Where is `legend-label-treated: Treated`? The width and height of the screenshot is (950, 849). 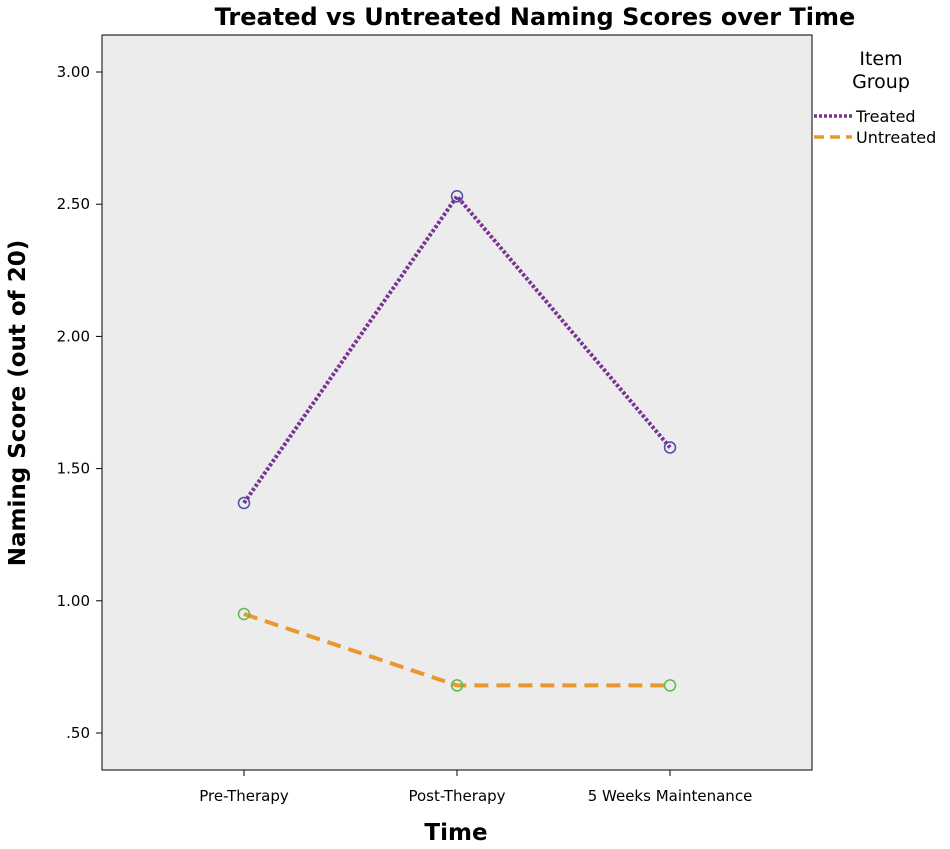 legend-label-treated: Treated is located at coordinates (885, 116).